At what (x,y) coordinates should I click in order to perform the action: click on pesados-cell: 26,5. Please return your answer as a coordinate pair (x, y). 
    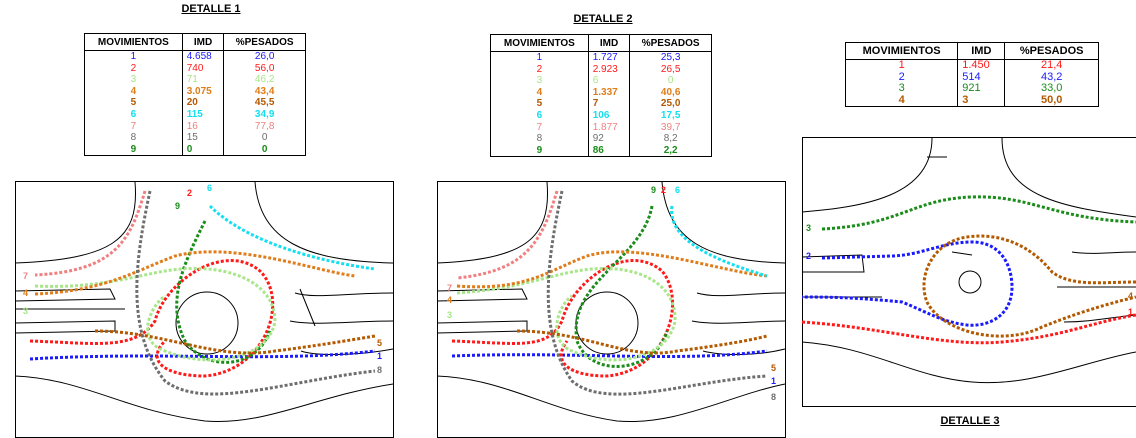
    Looking at the image, I should click on (670, 69).